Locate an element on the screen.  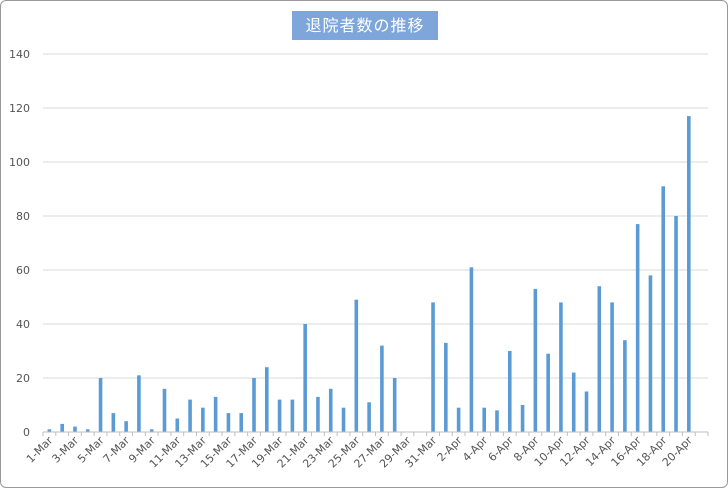
bar-5-Mar is located at coordinates (100, 405).